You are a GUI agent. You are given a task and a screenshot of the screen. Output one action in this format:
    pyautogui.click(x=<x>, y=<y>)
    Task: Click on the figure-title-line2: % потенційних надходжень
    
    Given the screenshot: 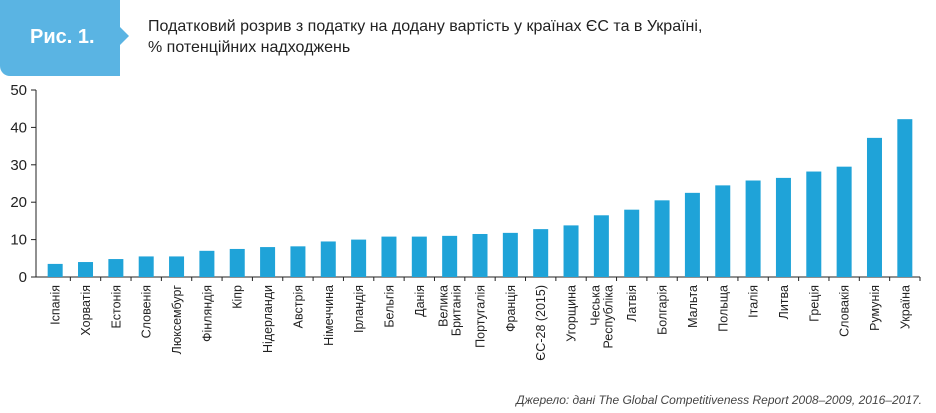 What is the action you would take?
    pyautogui.click(x=249, y=47)
    